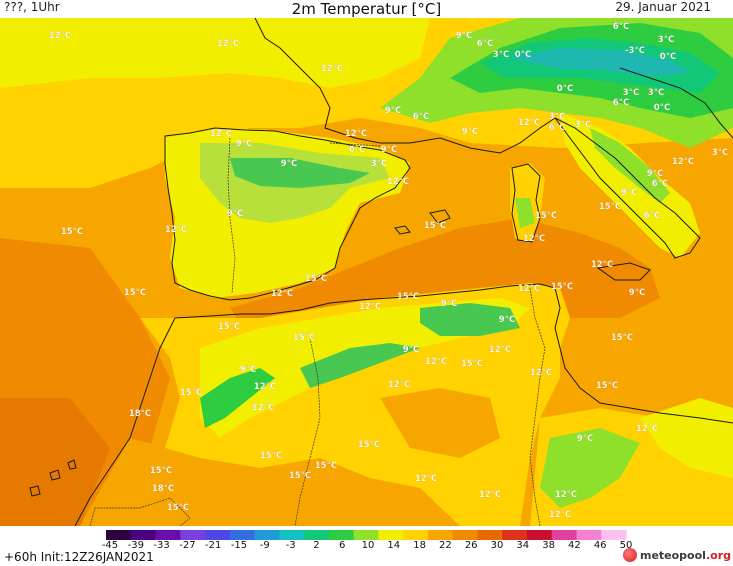 Image resolution: width=733 pixels, height=566 pixels. I want to click on italy-coastline, so click(627, 188).